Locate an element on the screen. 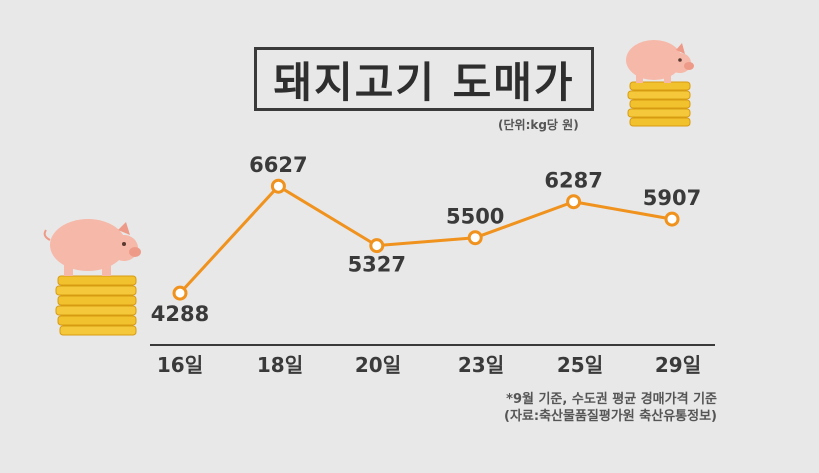  chart-title: 돼지고기 도매가 is located at coordinates (424, 82).